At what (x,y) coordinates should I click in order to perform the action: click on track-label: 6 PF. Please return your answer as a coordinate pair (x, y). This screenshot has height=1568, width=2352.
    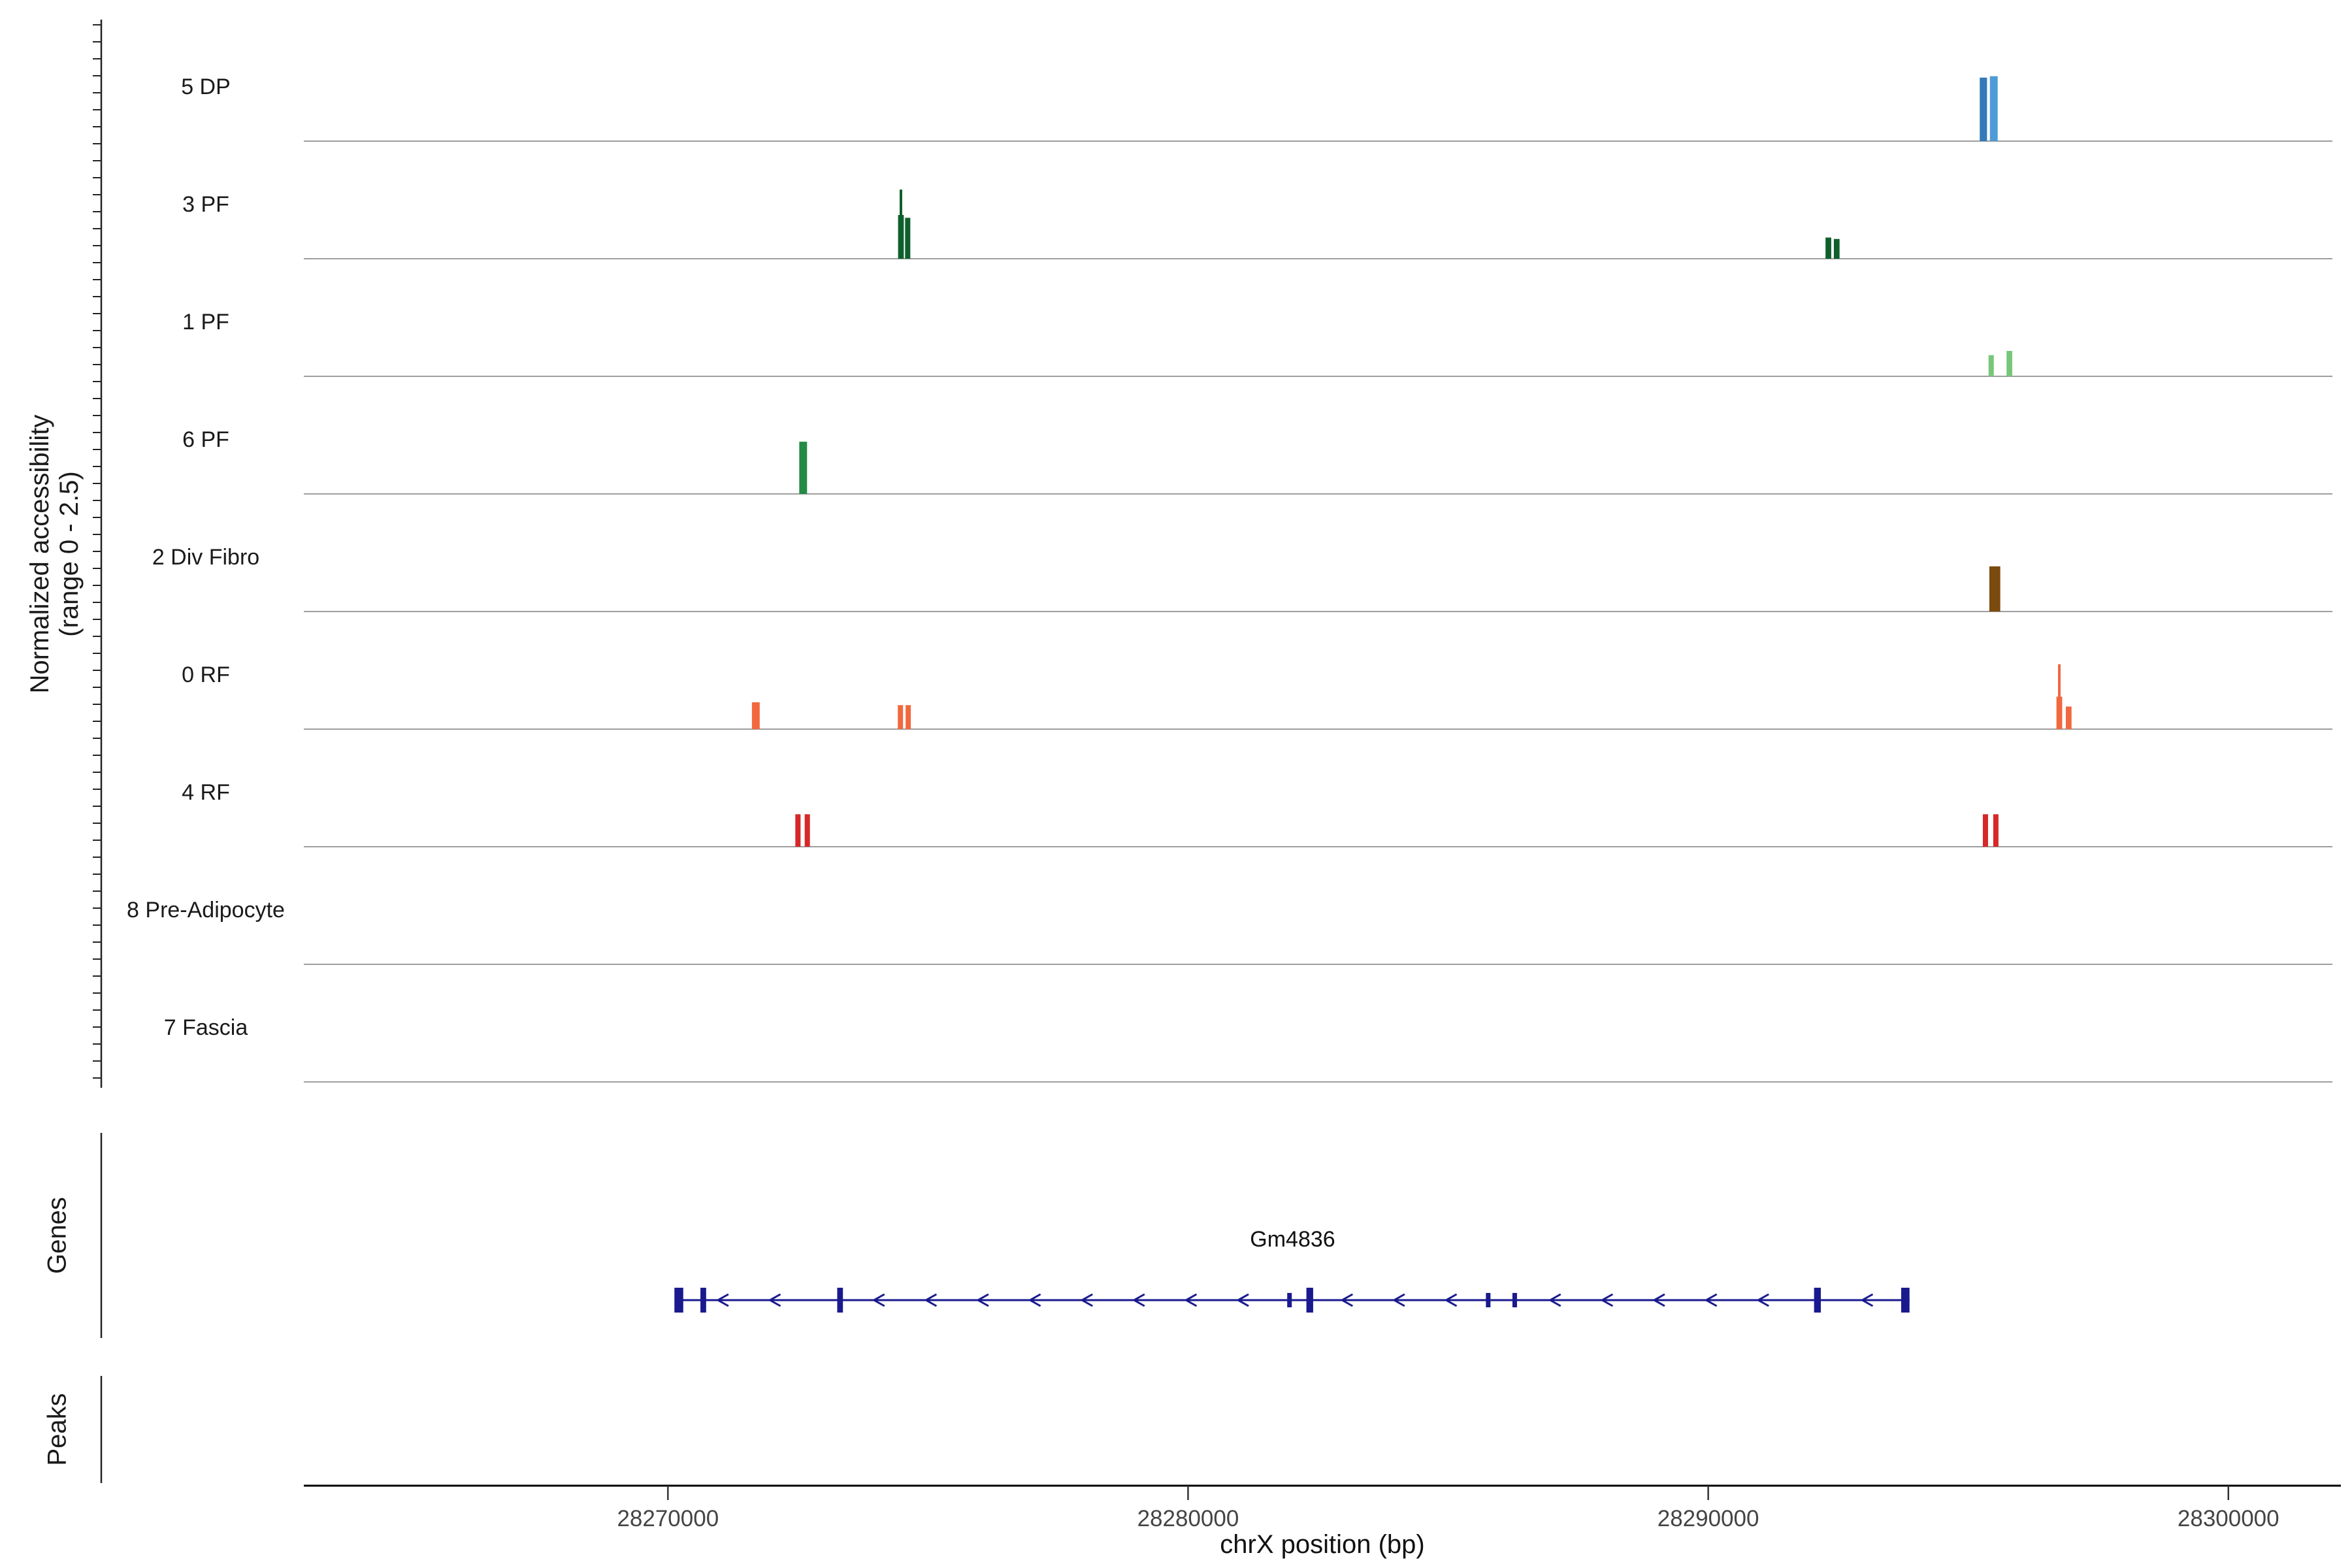
    Looking at the image, I should click on (205, 439).